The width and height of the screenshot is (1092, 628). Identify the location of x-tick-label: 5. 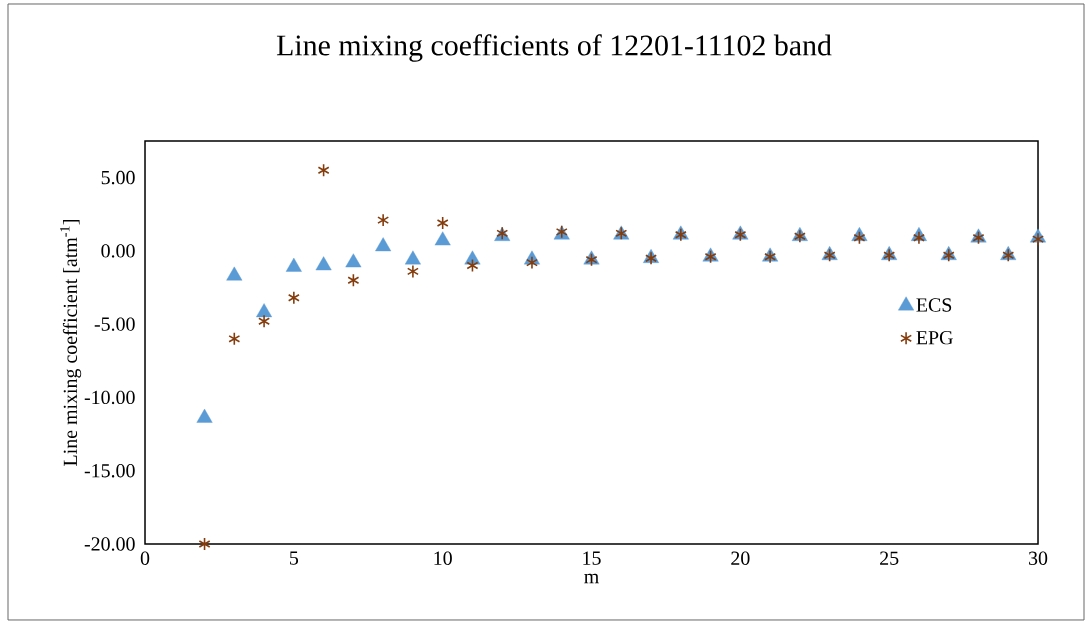
(294, 558).